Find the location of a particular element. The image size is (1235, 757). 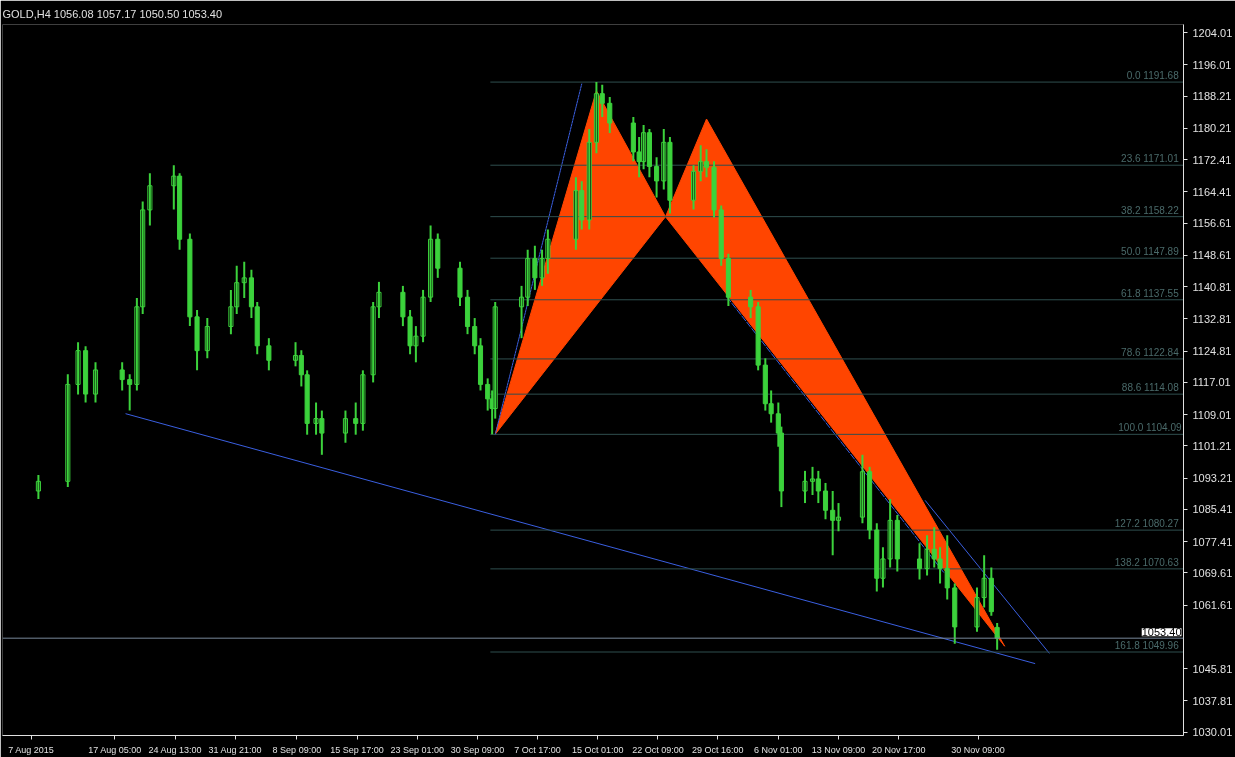

y-tick-label: 1164.41 is located at coordinates (1212, 191).